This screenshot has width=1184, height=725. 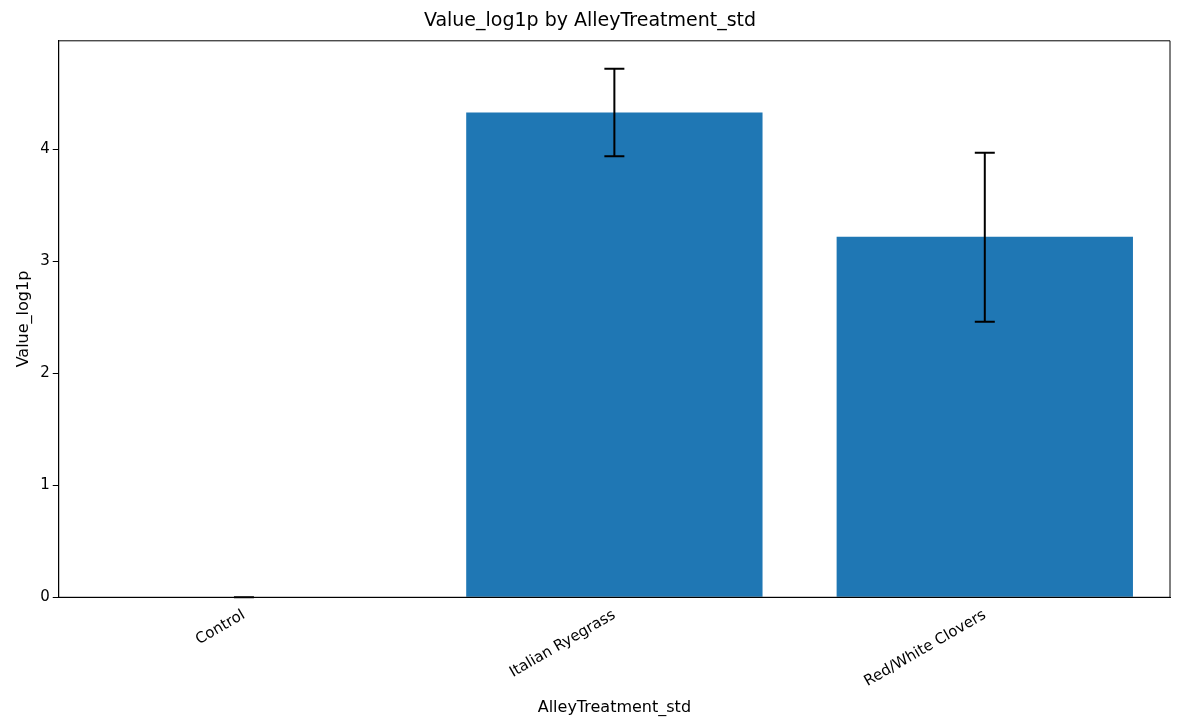 What do you see at coordinates (22, 319) in the screenshot?
I see `y-axis-title: Value_log1p` at bounding box center [22, 319].